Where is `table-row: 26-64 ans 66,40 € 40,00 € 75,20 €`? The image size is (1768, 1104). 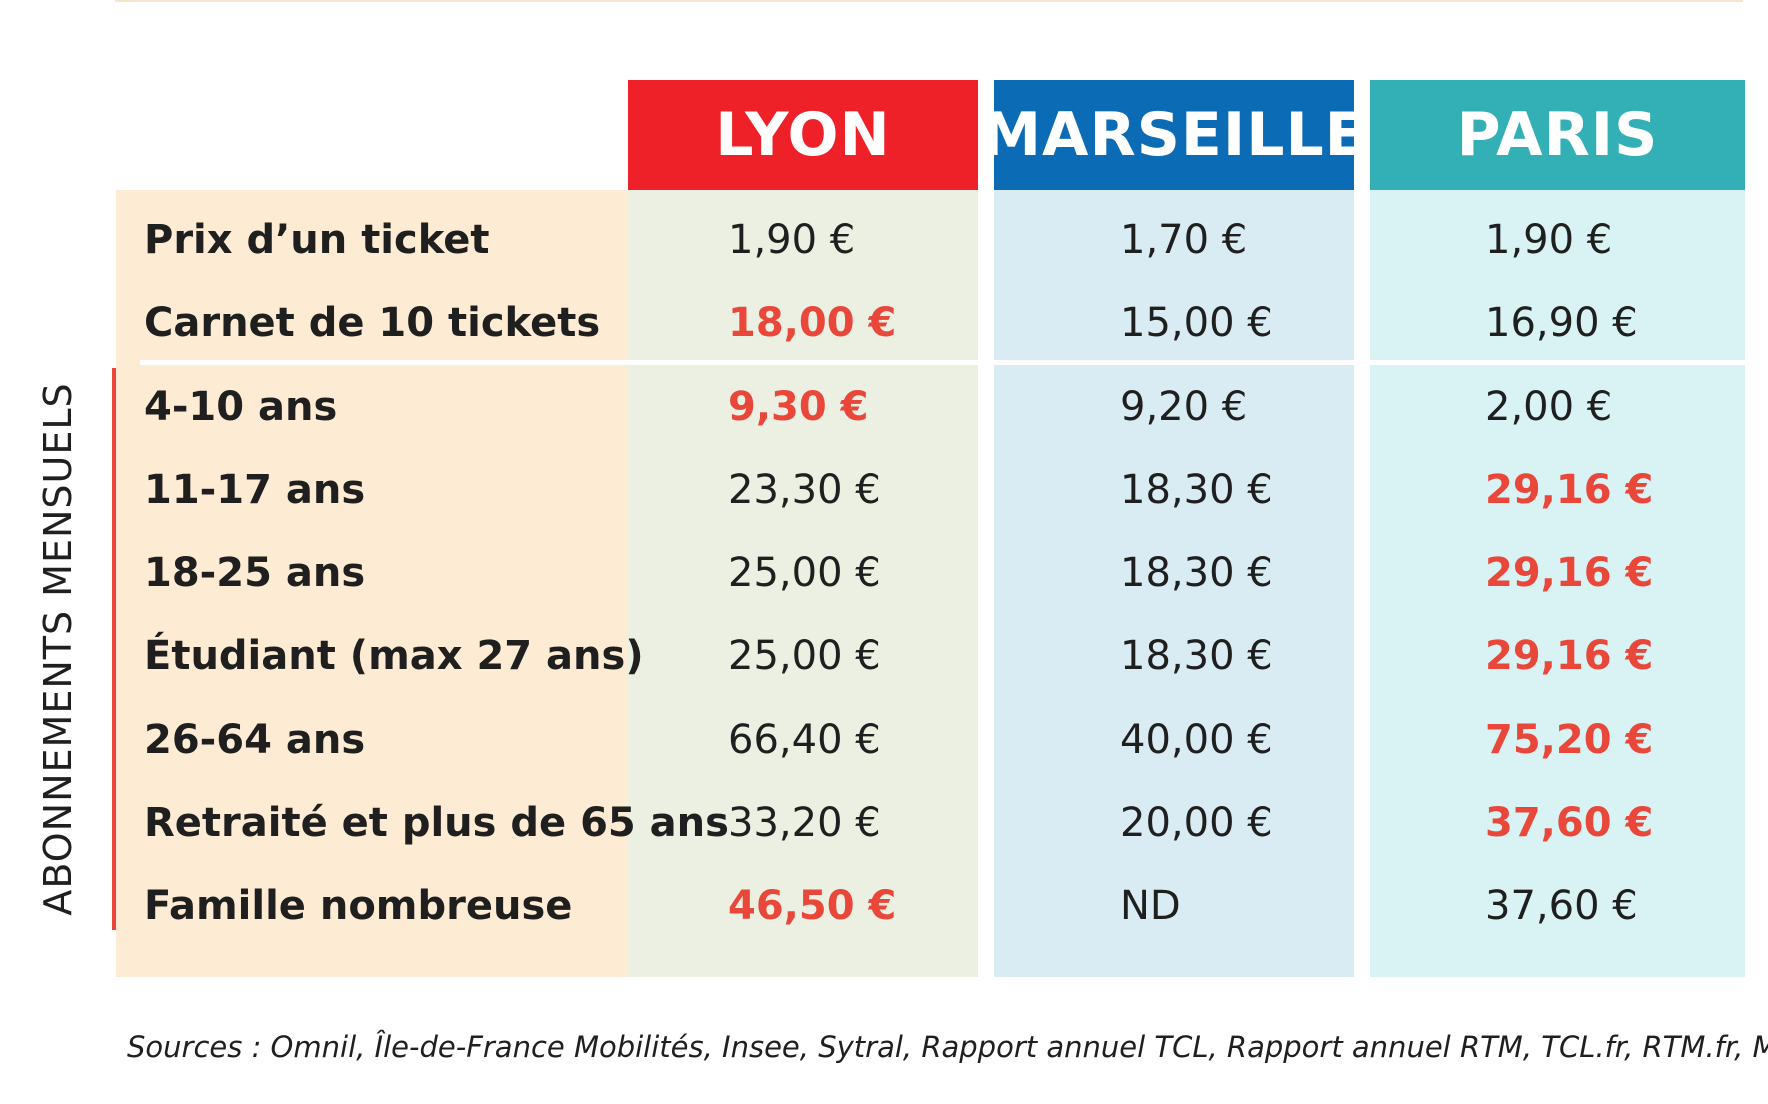 table-row: 26-64 ans 66,40 € 40,00 € 75,20 € is located at coordinates (884, 740).